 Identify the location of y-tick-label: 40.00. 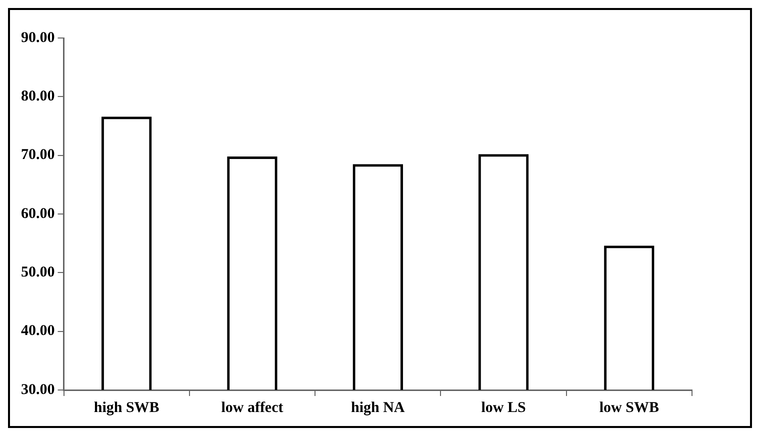
(38, 331).